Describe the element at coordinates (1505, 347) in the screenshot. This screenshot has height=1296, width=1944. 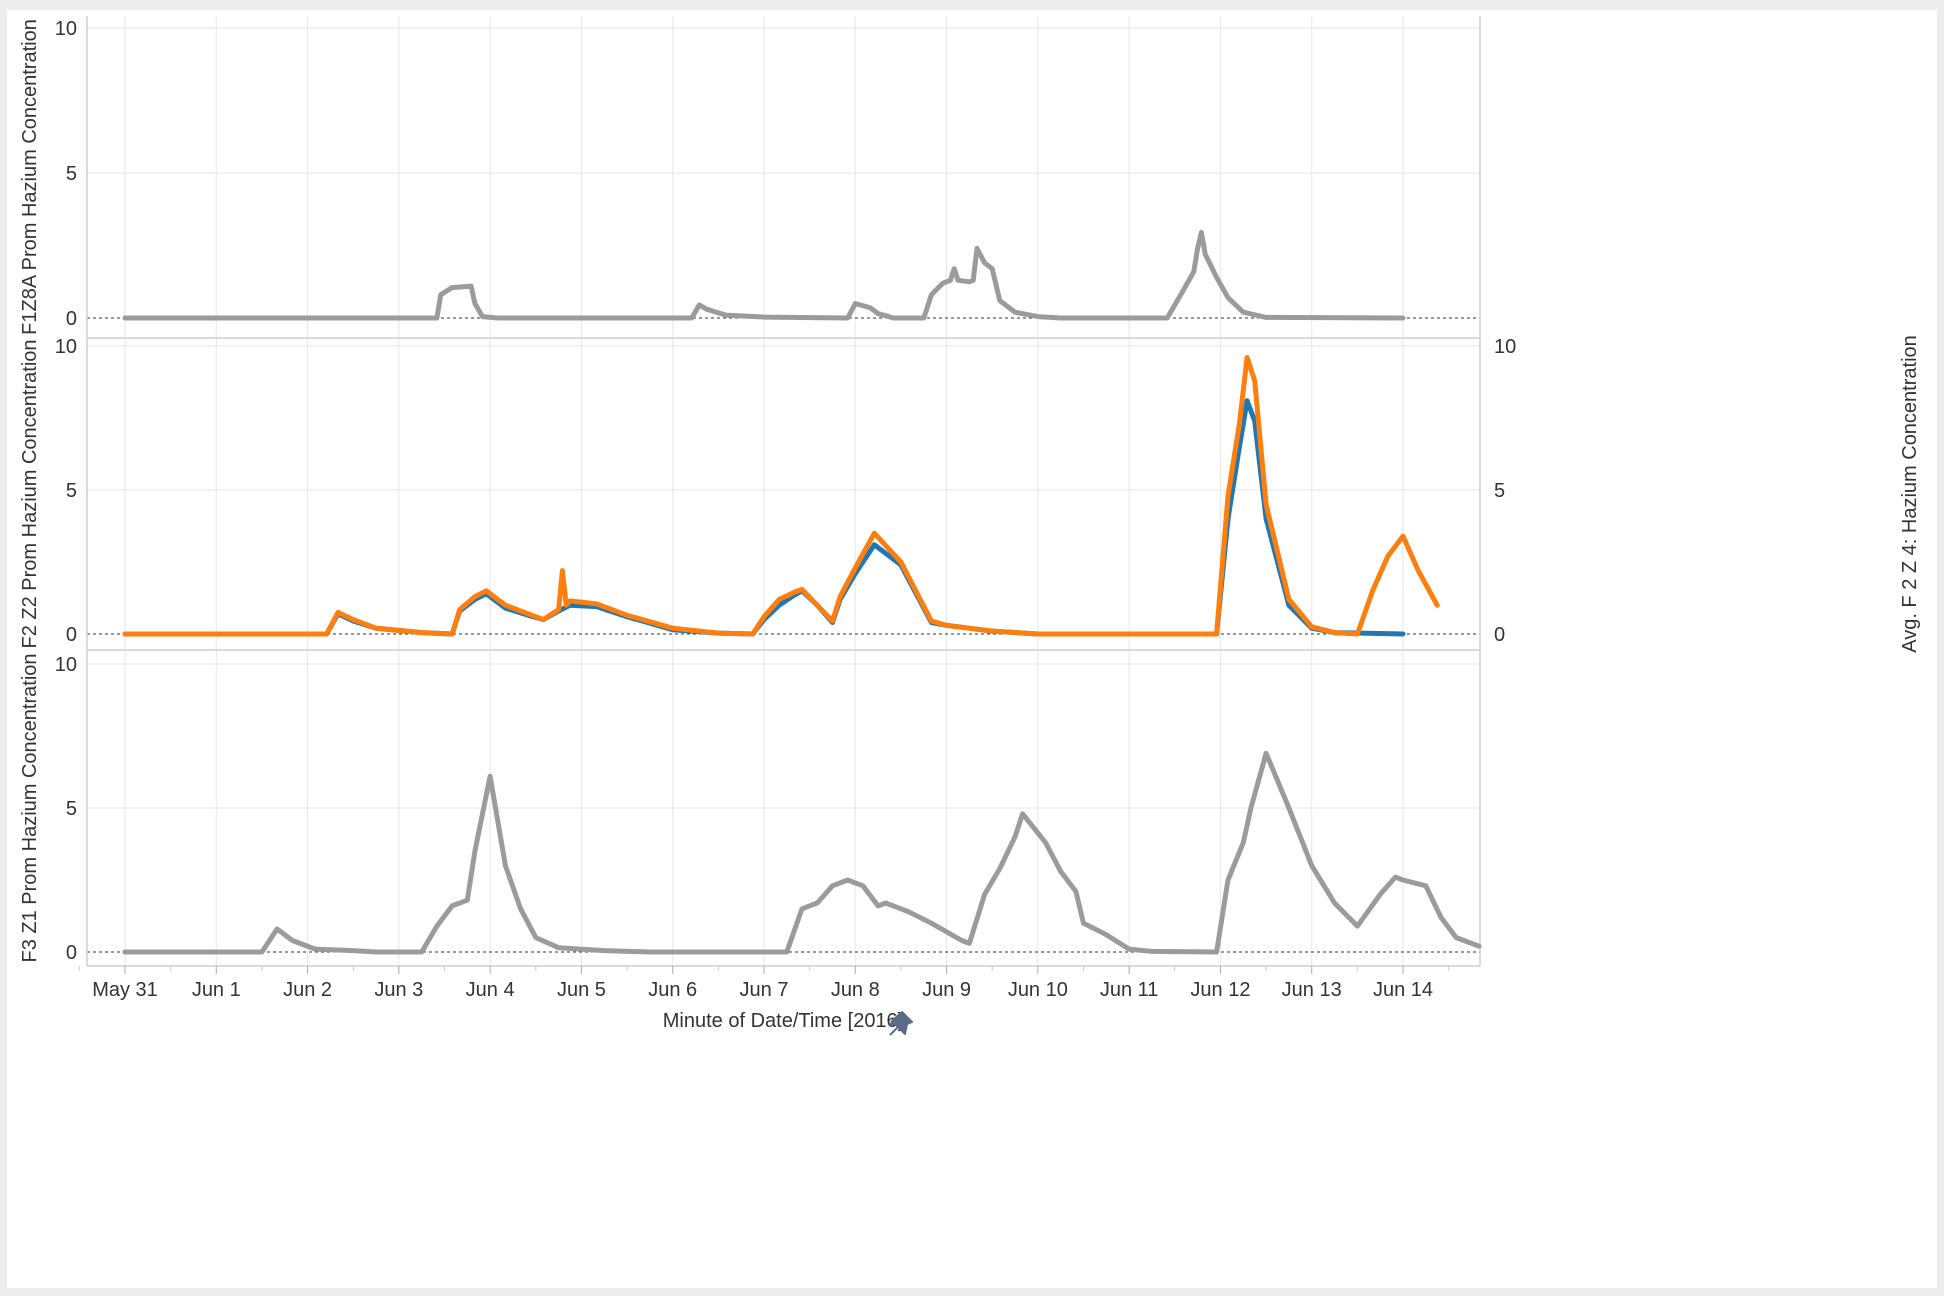
I see `y-right-tick-label: 10` at that location.